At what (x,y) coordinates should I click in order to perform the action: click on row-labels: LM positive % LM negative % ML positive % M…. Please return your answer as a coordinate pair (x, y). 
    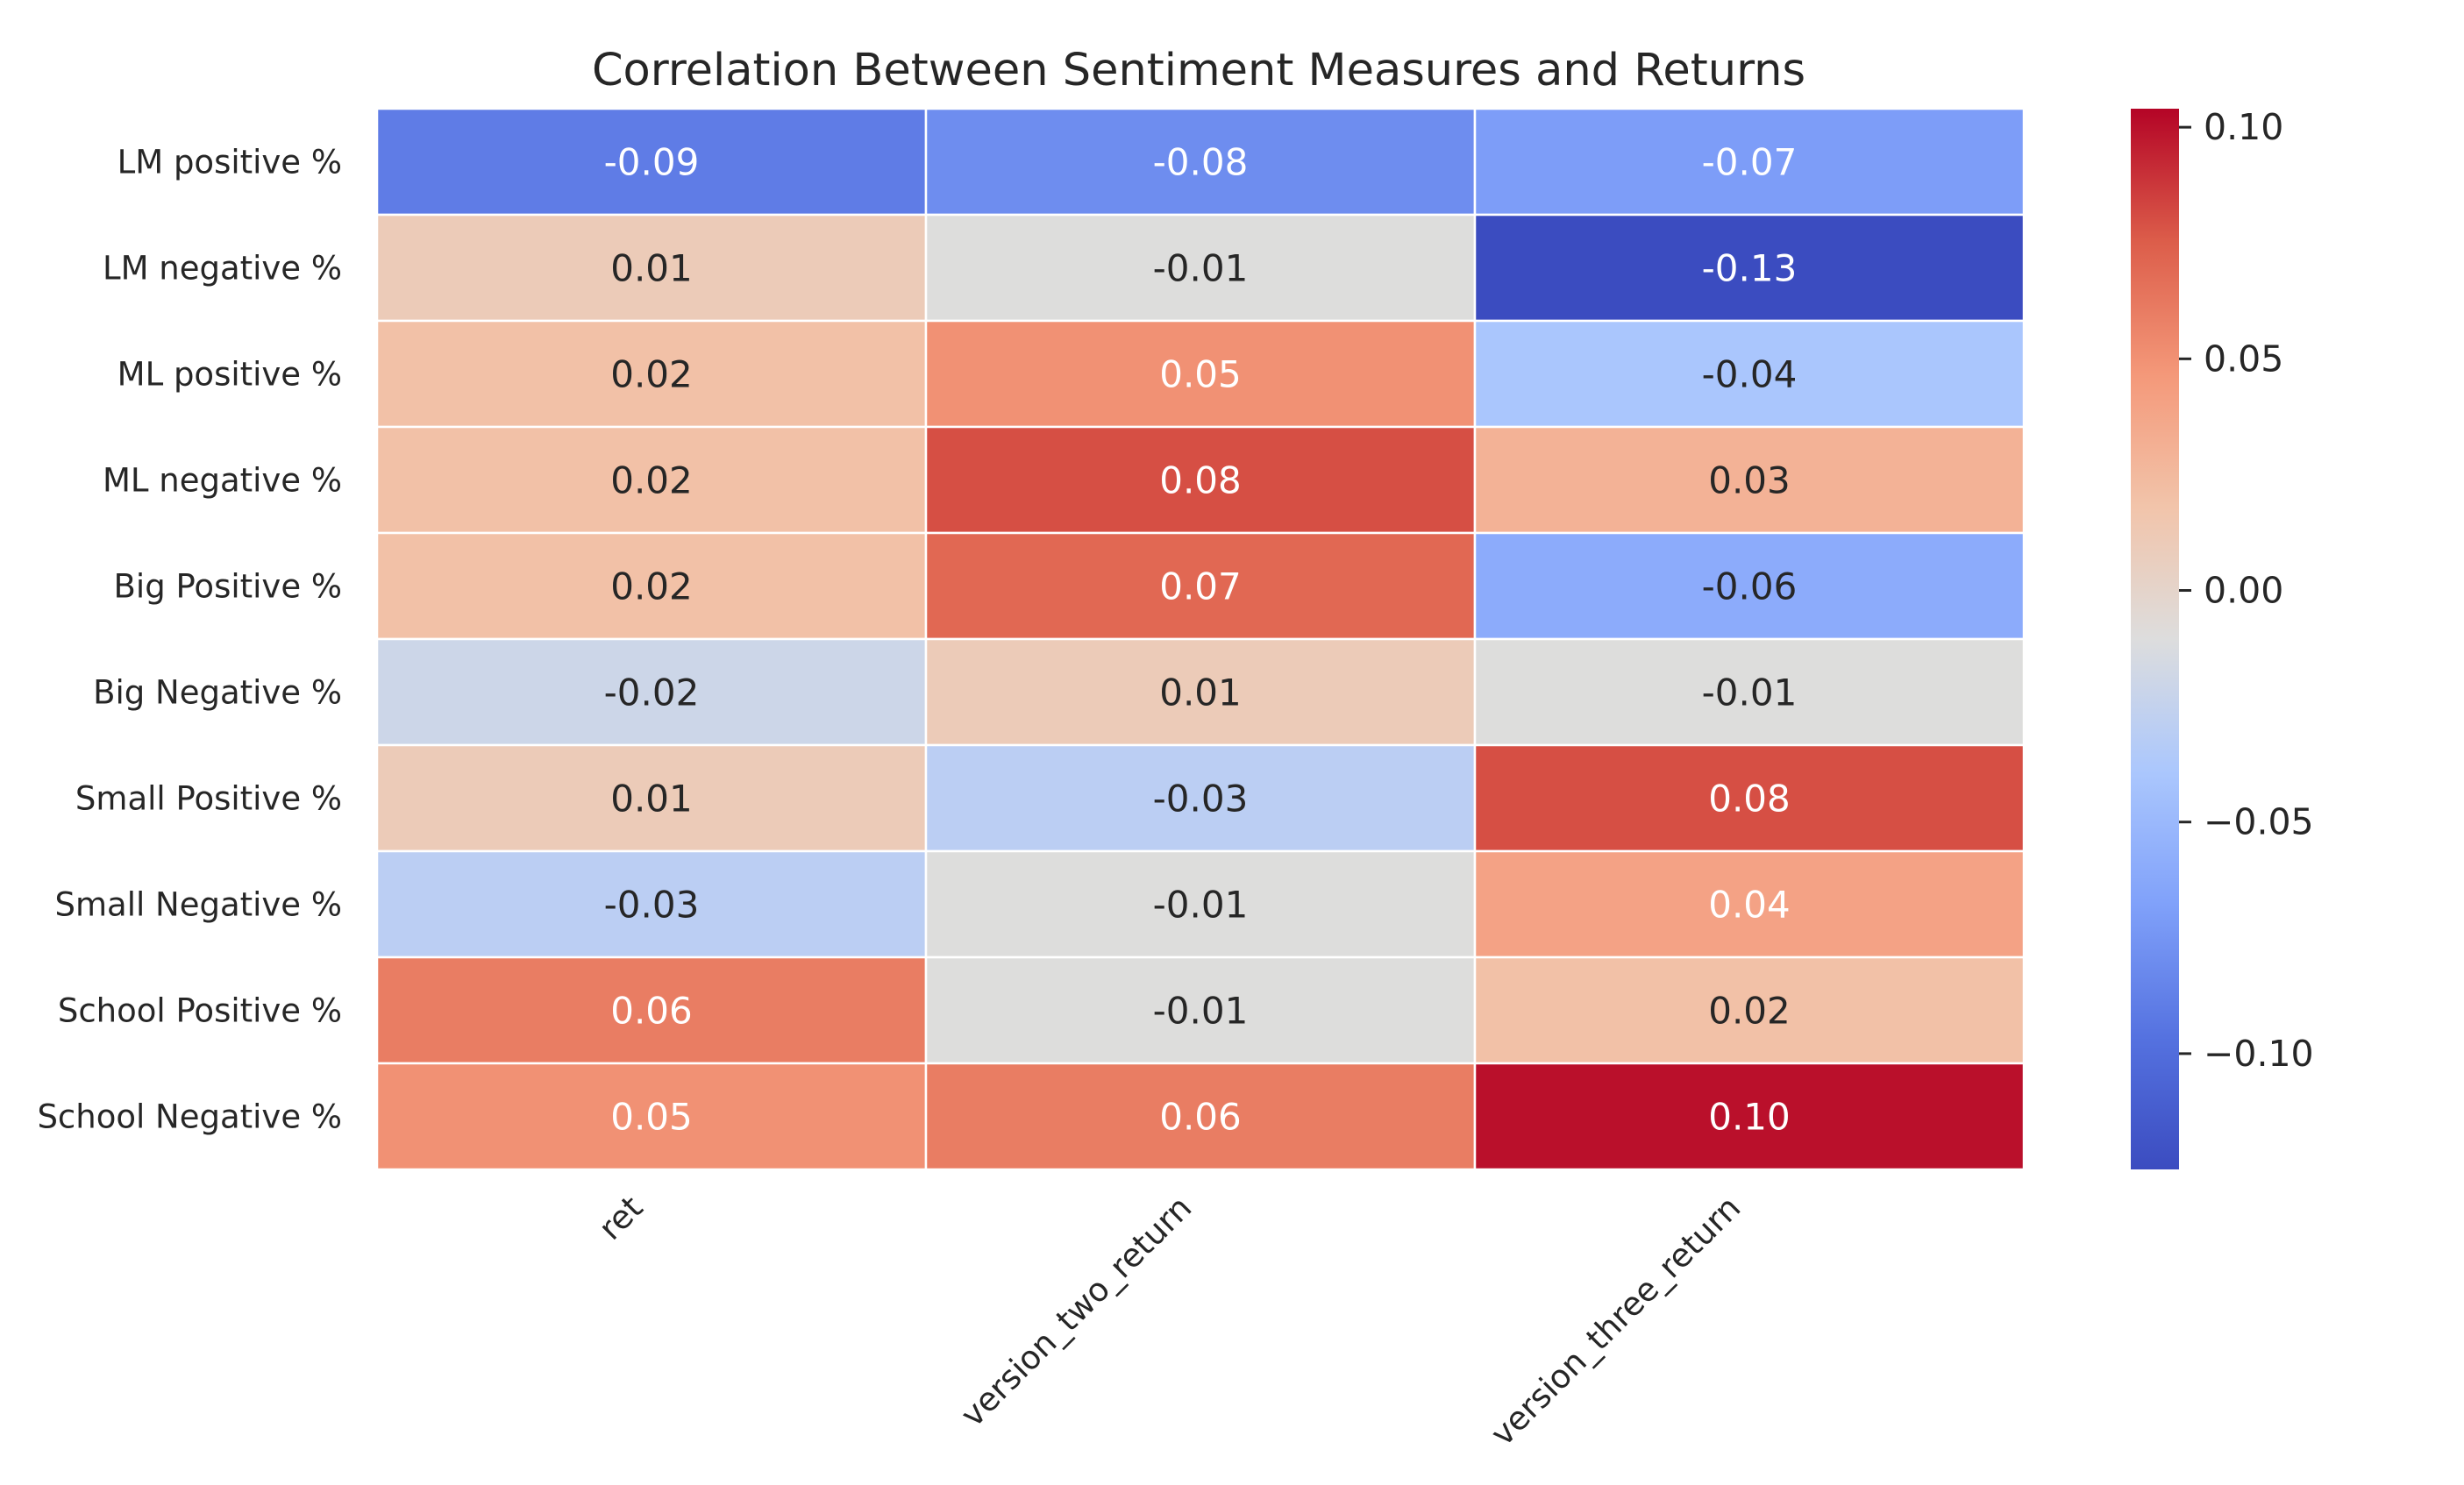
    Looking at the image, I should click on (189, 640).